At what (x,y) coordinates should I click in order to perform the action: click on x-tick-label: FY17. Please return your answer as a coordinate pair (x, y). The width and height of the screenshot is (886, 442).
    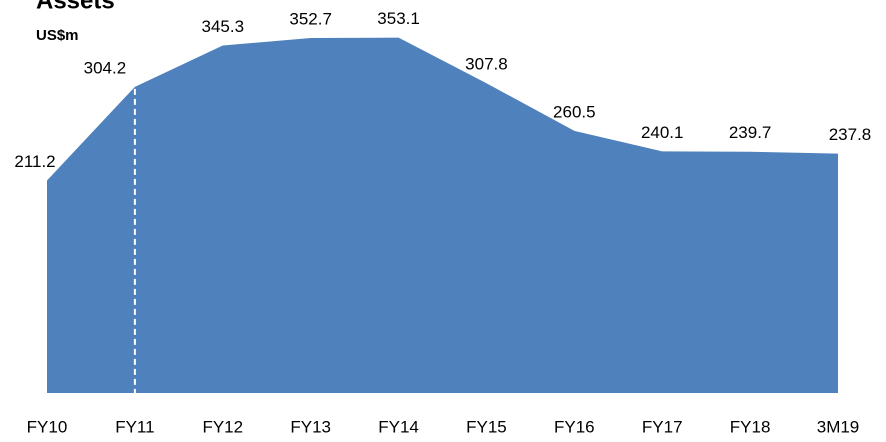
    Looking at the image, I should click on (662, 426).